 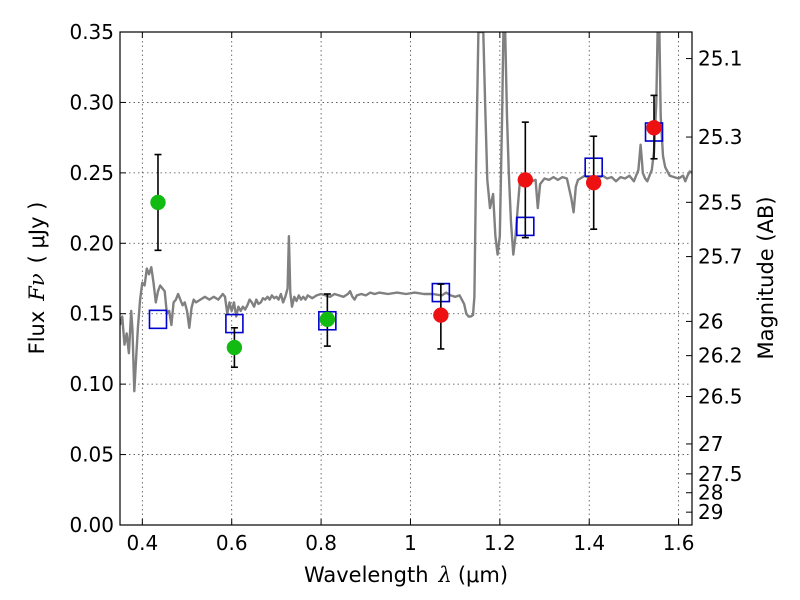 I want to click on mag-tick-label: 25.1, so click(x=720, y=59).